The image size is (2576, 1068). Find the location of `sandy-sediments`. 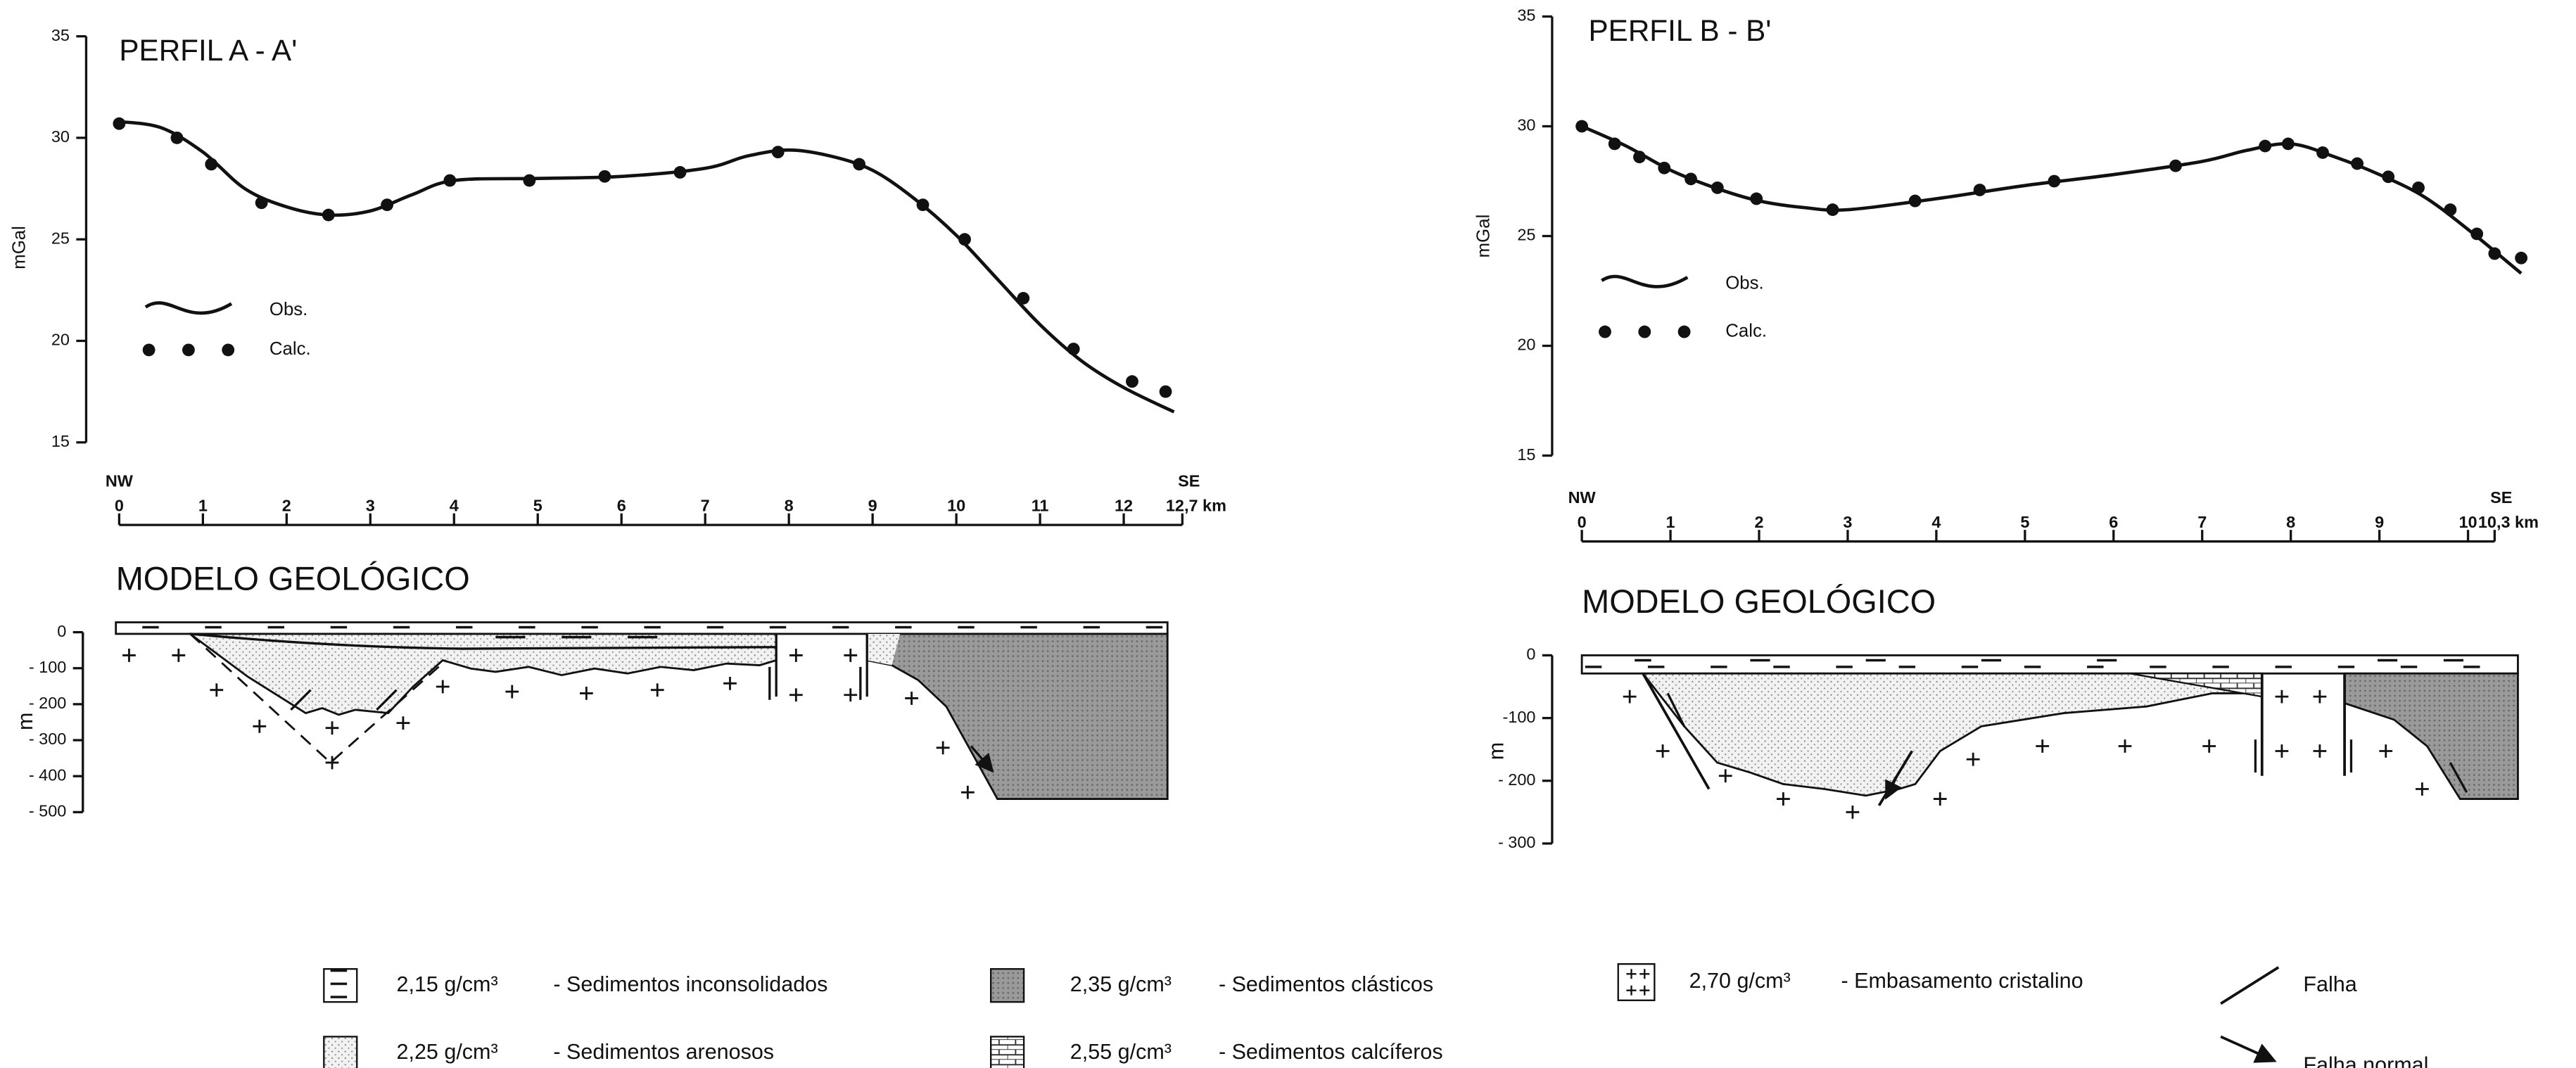

sandy-sediments is located at coordinates (1952, 735).